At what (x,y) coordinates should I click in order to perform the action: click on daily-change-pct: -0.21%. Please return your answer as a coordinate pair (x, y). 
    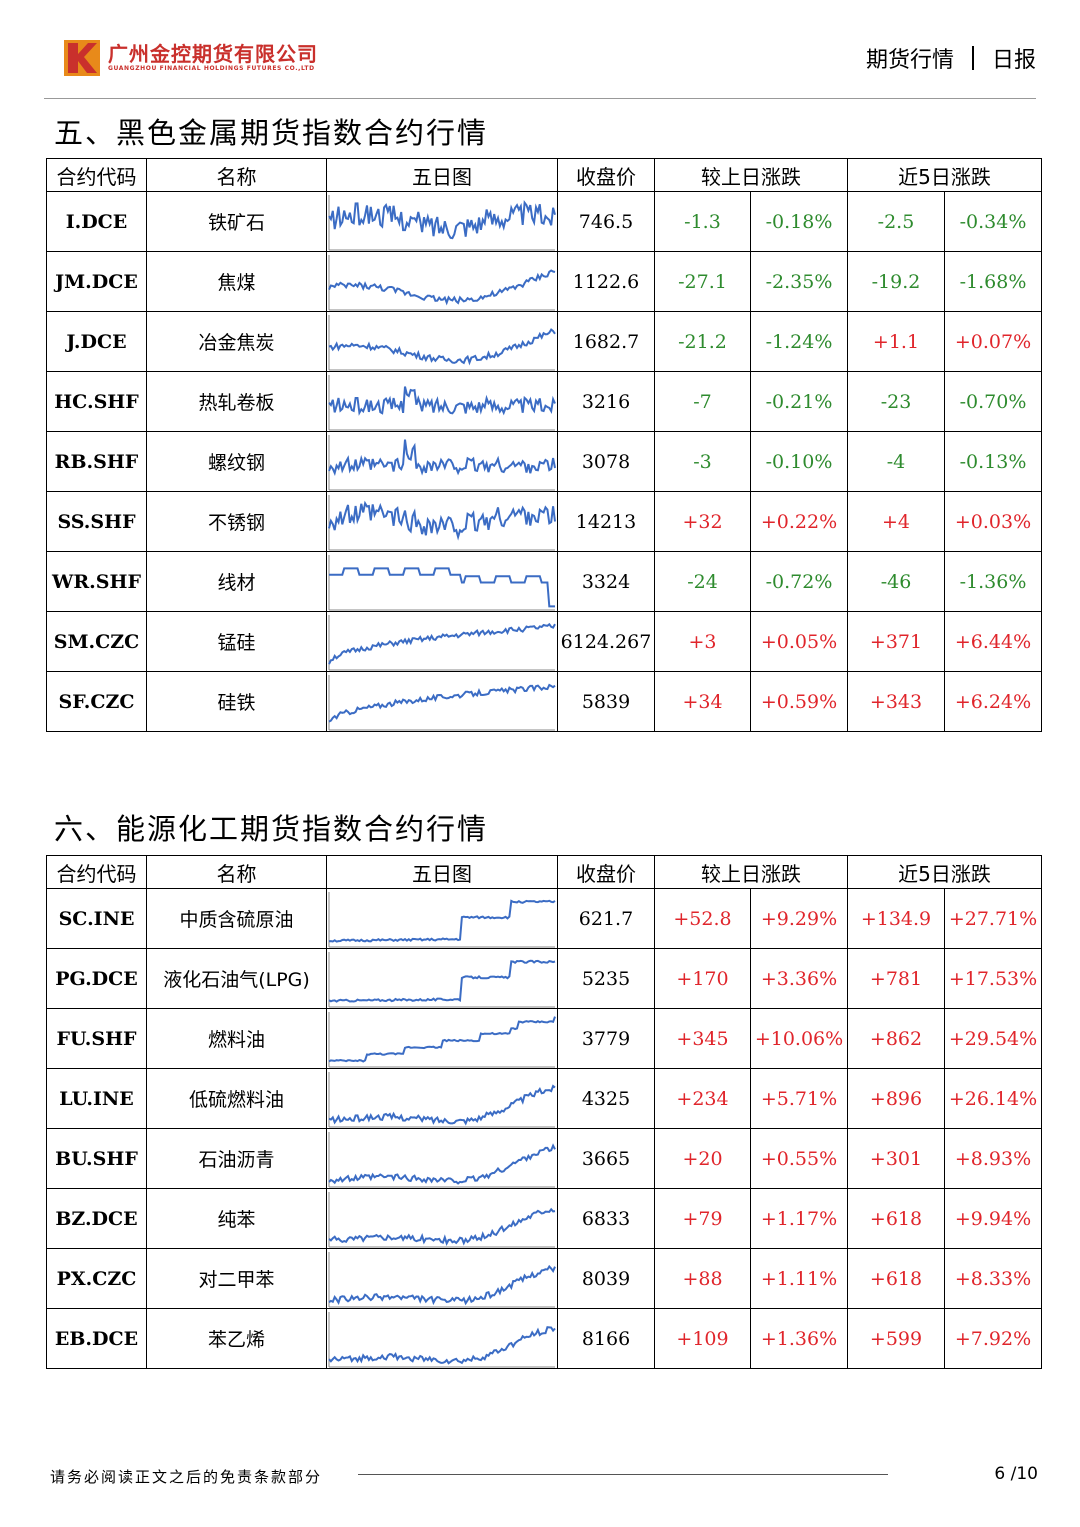
    Looking at the image, I should click on (799, 401).